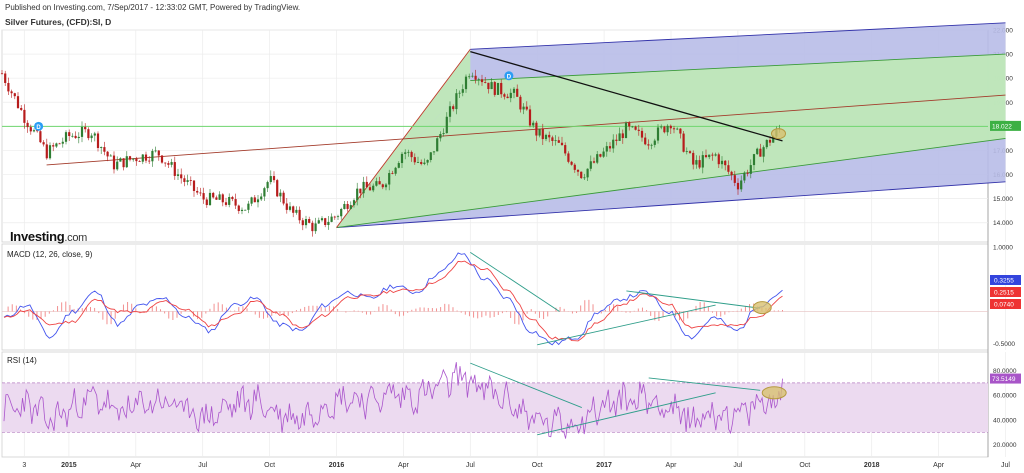 This screenshot has width=1024, height=473. I want to click on x-tick-label: 2018, so click(872, 465).